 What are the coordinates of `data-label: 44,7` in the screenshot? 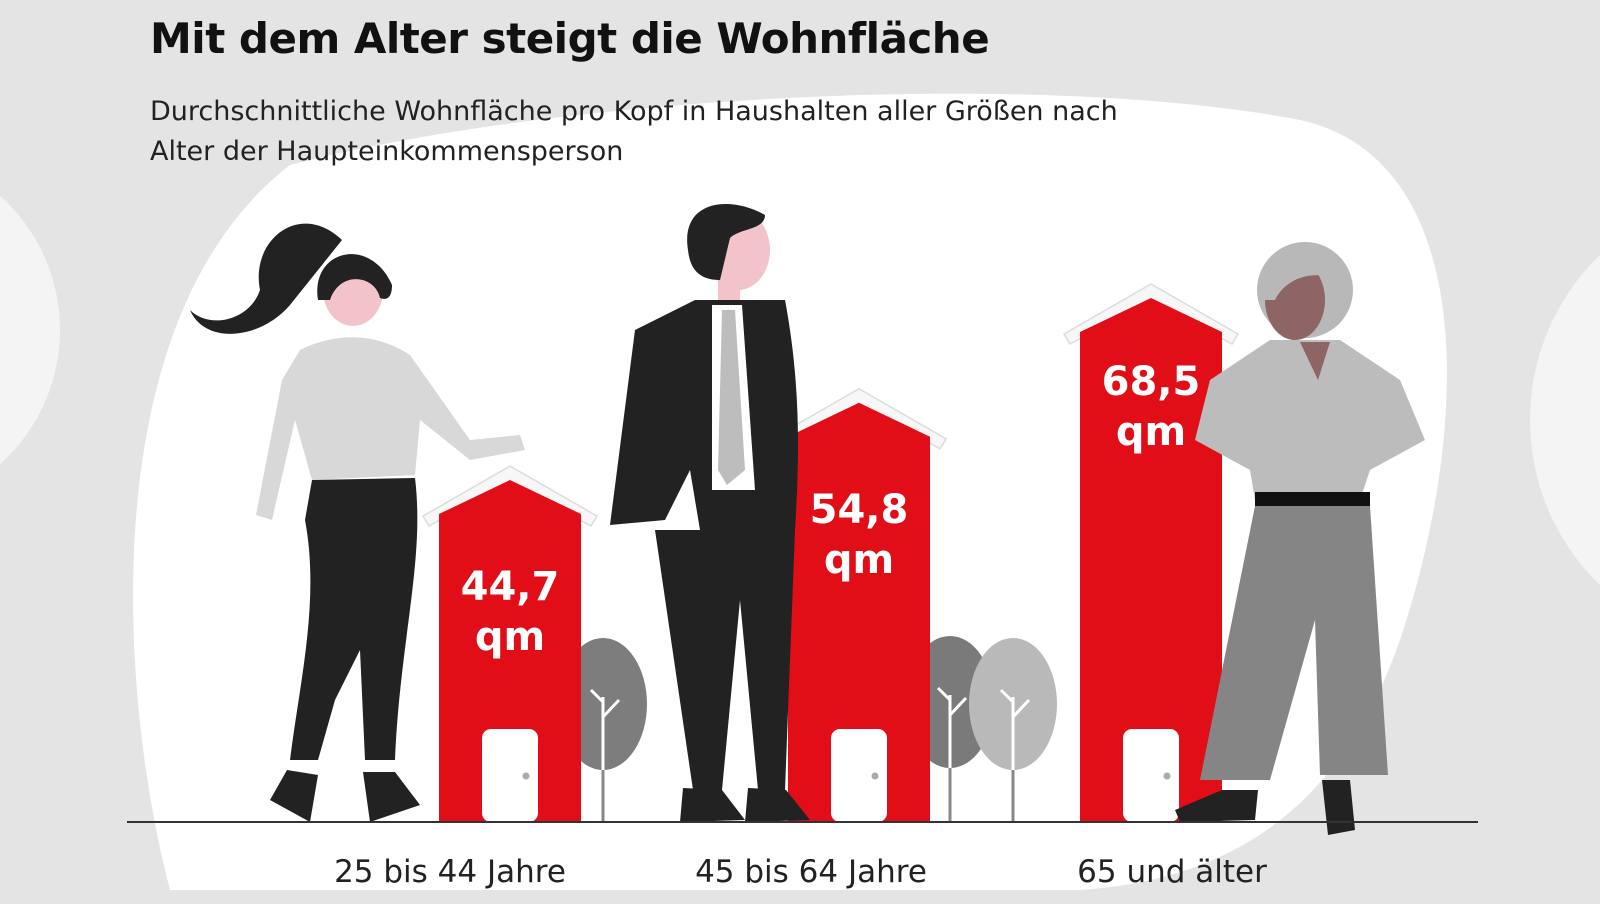 It's located at (510, 587).